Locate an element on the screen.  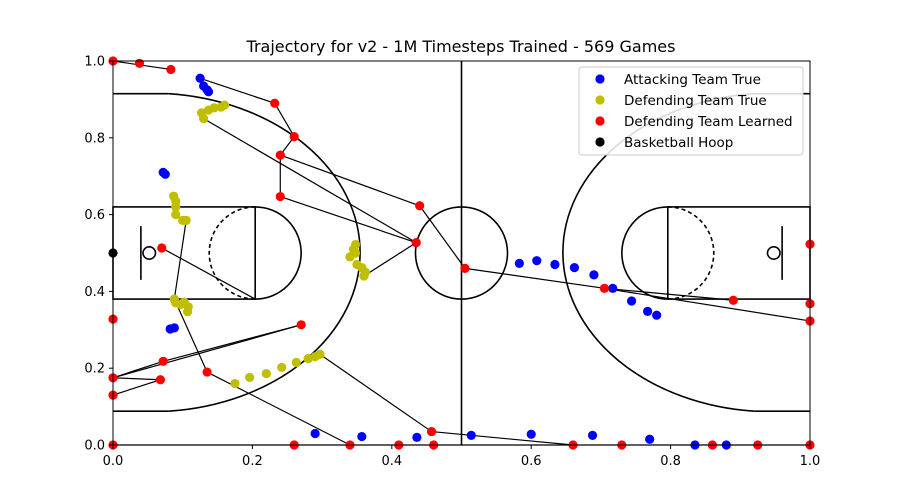
free-throw-arc-left-dashed is located at coordinates (232, 253).